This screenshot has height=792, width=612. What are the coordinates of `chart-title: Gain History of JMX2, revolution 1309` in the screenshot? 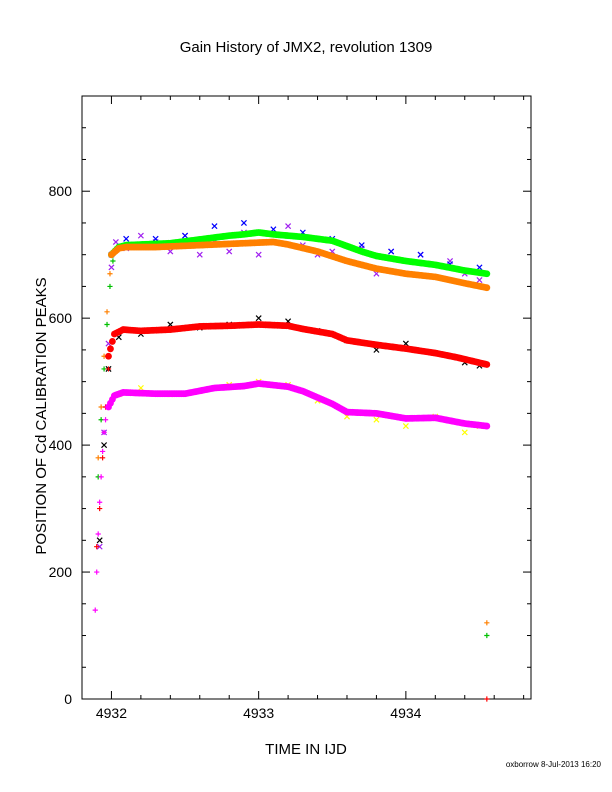 It's located at (306, 47).